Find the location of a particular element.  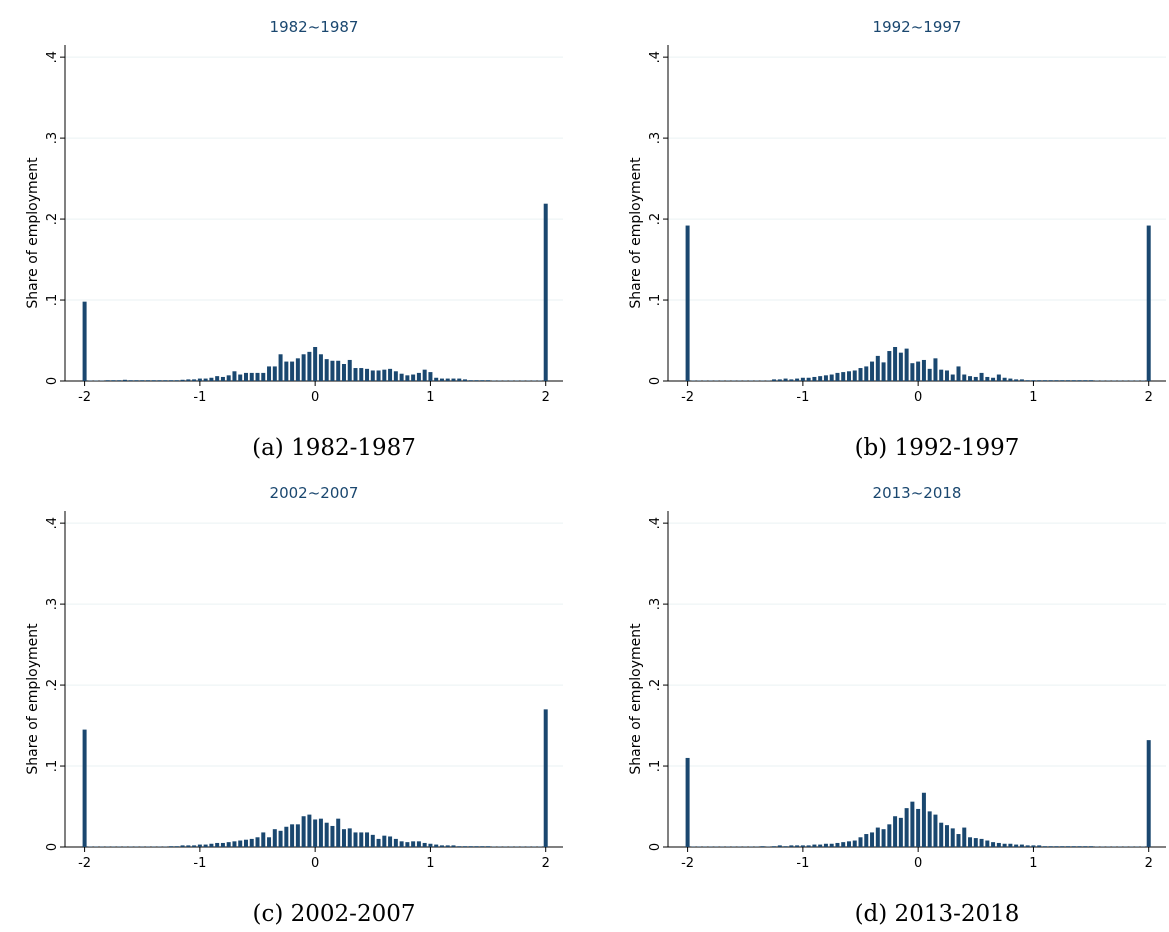

y-tick-label: .3 is located at coordinates (52, 138).